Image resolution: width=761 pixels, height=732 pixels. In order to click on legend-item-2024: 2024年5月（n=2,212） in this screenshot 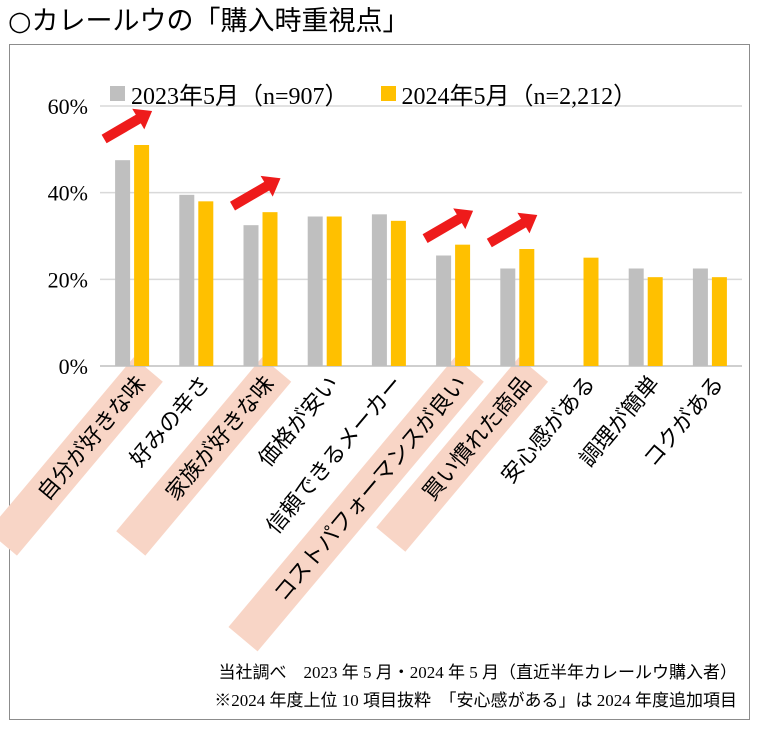, I will do `click(509, 93)`.